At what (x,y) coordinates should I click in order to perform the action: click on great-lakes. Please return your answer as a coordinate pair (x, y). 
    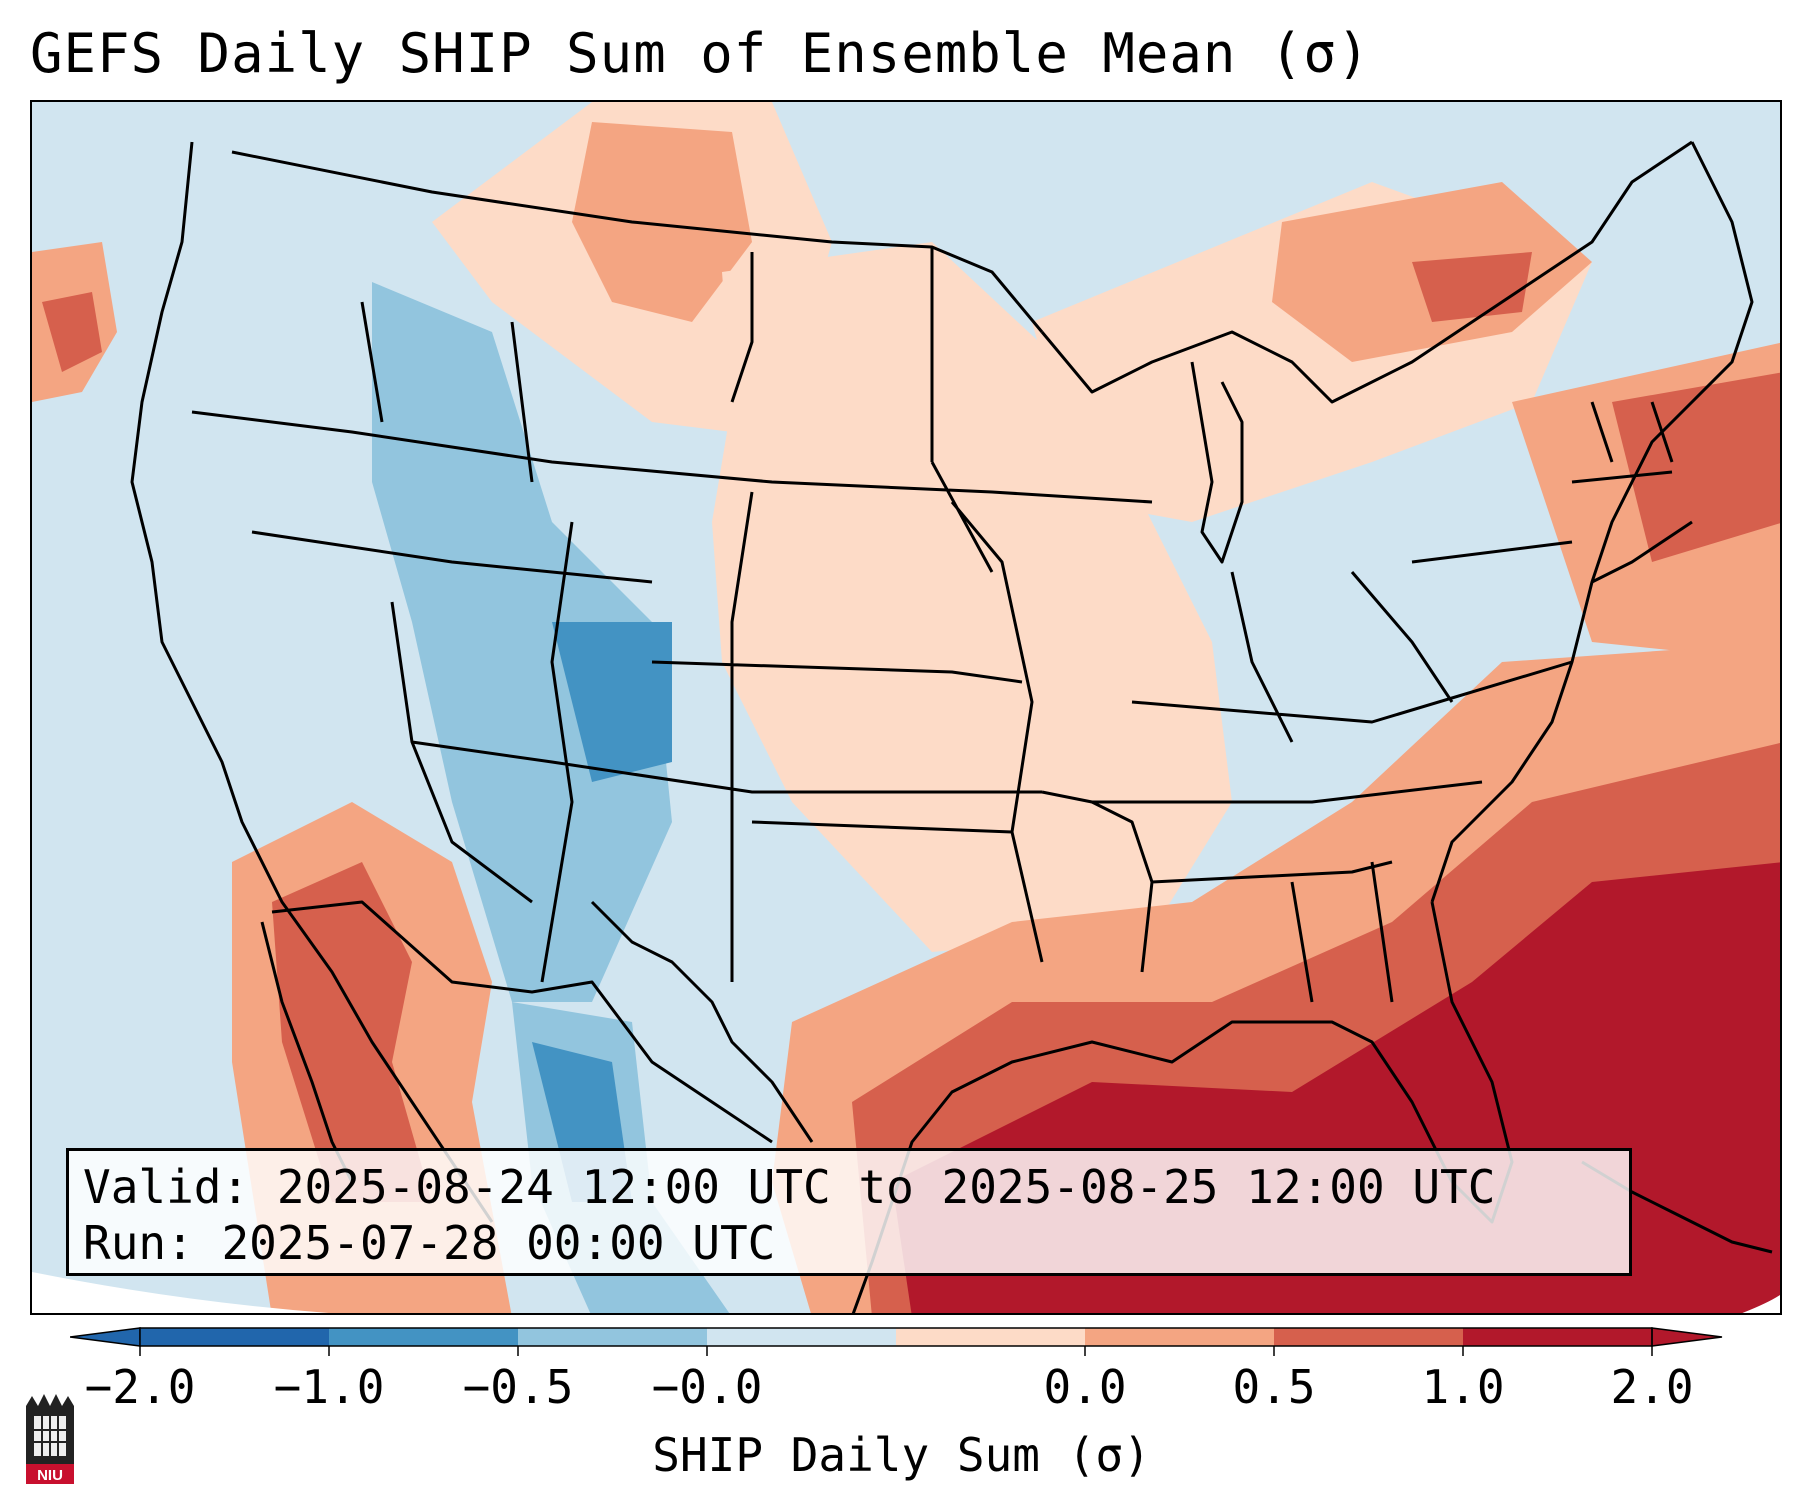
    Looking at the image, I should click on (1366, 272).